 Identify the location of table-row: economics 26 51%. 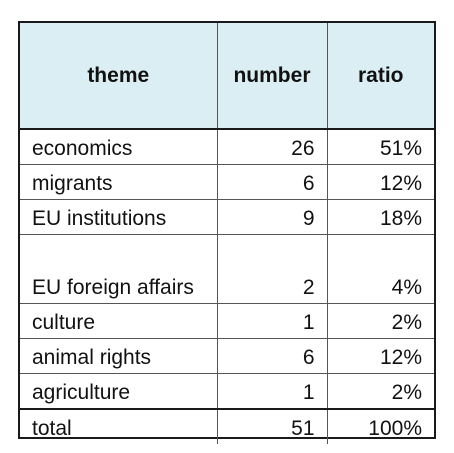
(227, 147).